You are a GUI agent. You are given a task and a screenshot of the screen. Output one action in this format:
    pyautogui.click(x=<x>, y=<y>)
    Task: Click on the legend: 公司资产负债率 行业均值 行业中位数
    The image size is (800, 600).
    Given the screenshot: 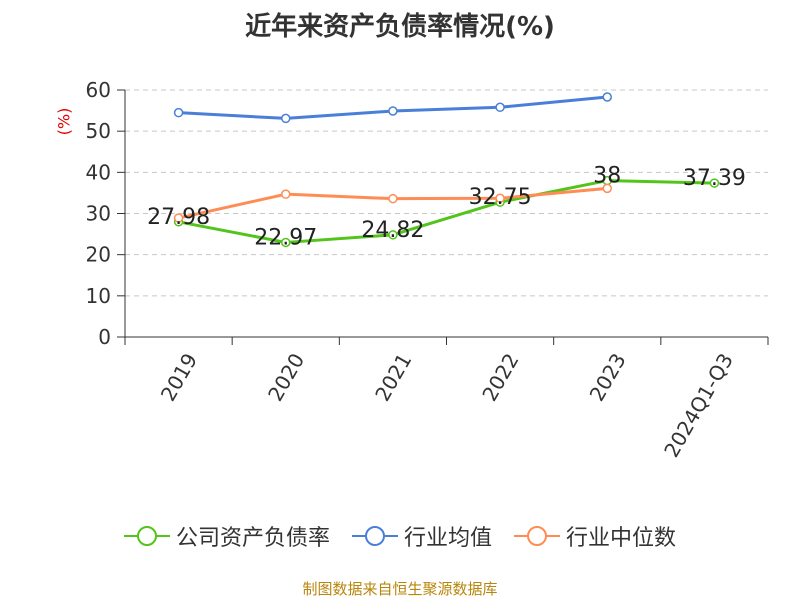 What is the action you would take?
    pyautogui.click(x=400, y=536)
    